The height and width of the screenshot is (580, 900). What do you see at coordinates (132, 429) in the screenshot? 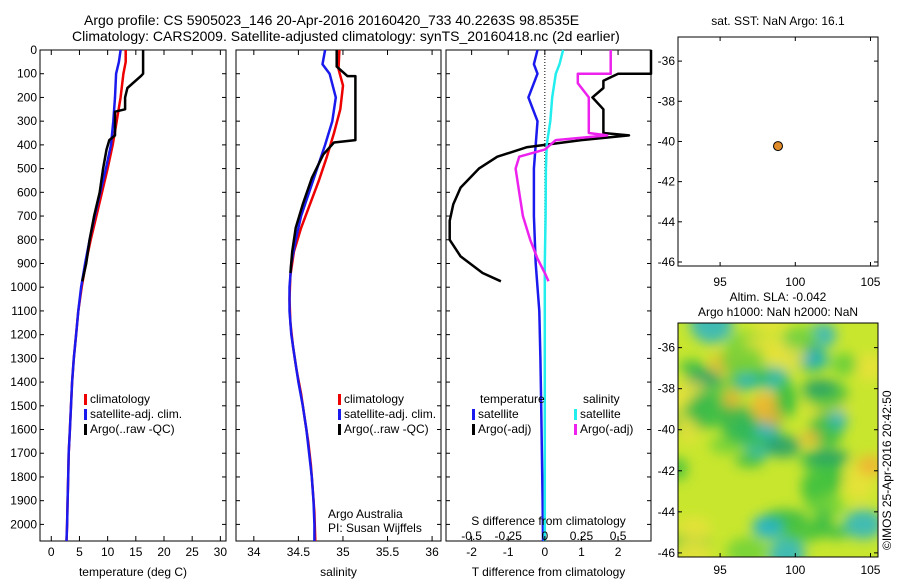
I see `legend-label: Argo(..raw -QC)` at bounding box center [132, 429].